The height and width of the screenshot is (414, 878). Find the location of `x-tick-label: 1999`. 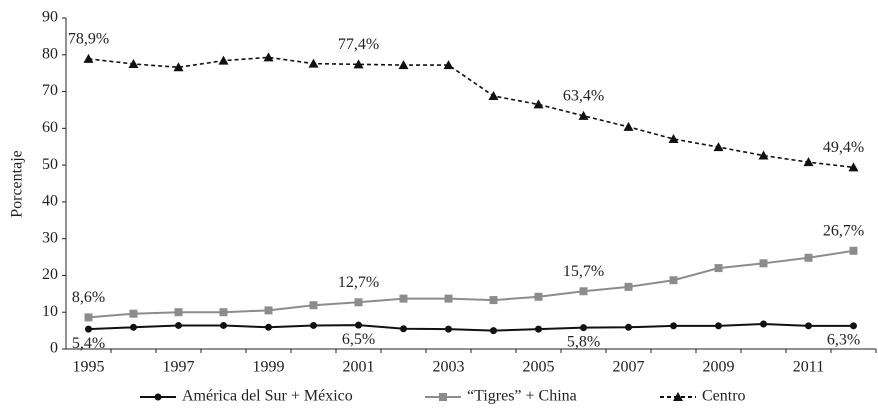

x-tick-label: 1999 is located at coordinates (269, 367).